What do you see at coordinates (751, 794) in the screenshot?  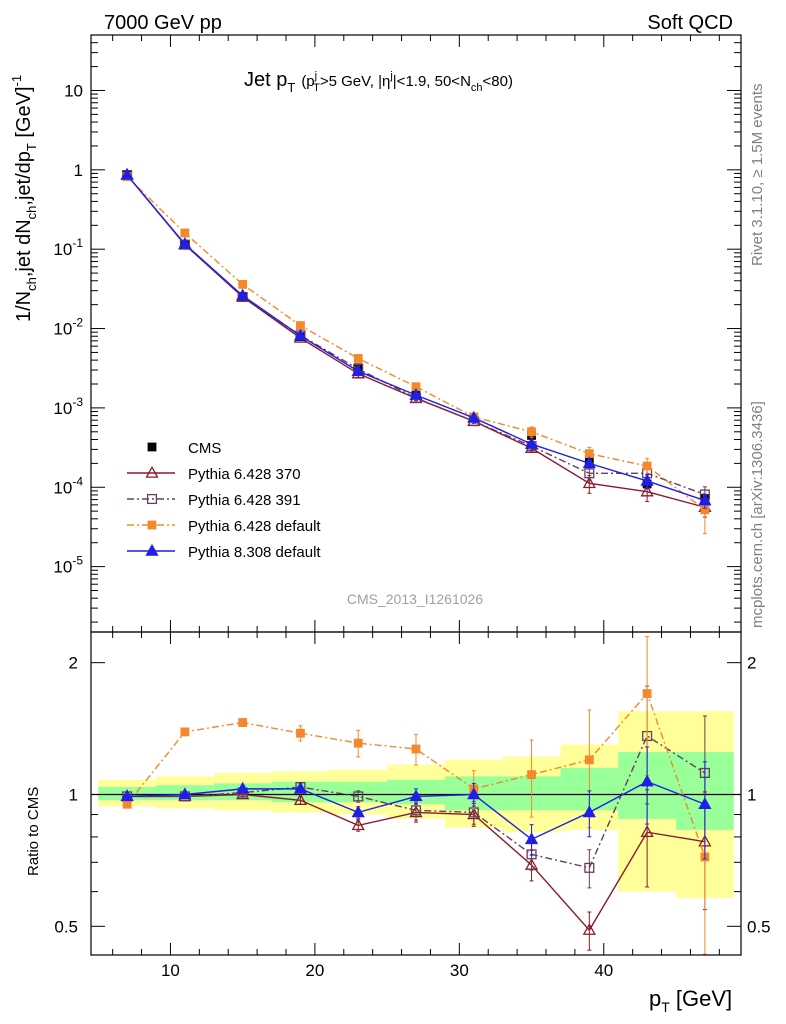 I see `ratio-y-tick-label-right: 1` at bounding box center [751, 794].